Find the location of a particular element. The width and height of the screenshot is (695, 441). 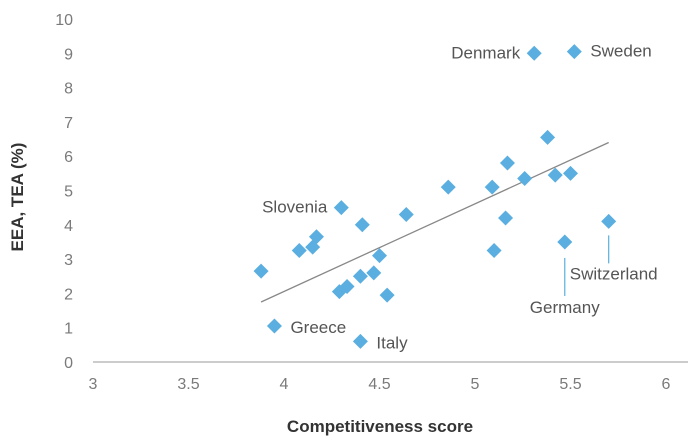

x-axis-ticks: 3 3.5 4 4.5 5 5.5 6 is located at coordinates (380, 384).